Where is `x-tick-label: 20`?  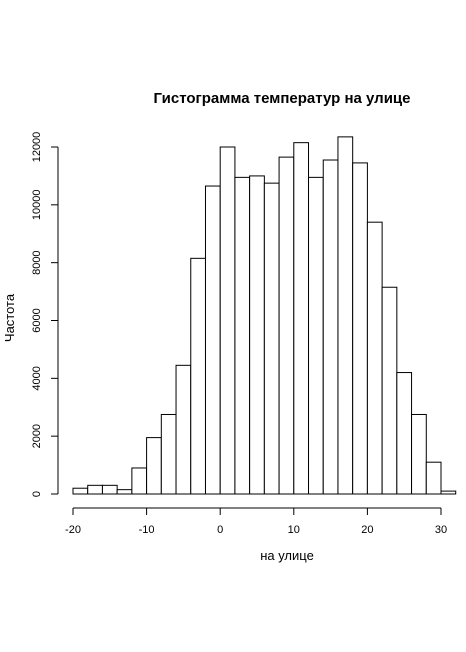 x-tick-label: 20 is located at coordinates (367, 530).